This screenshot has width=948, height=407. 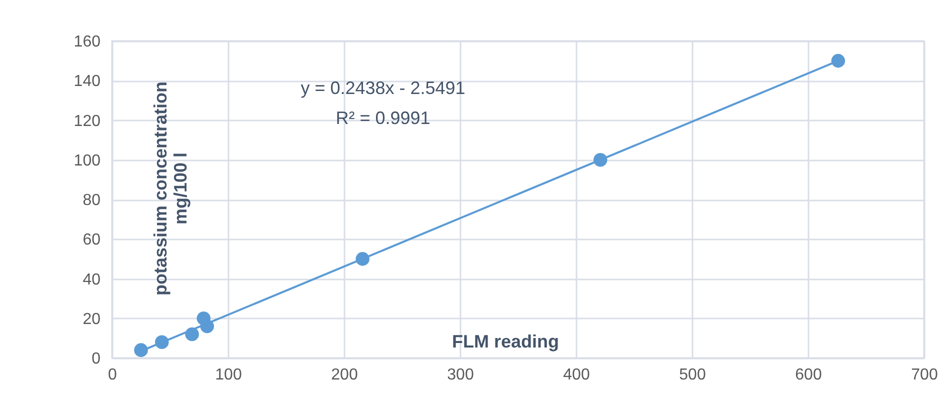 I want to click on x-tick-label: 400, so click(x=576, y=375).